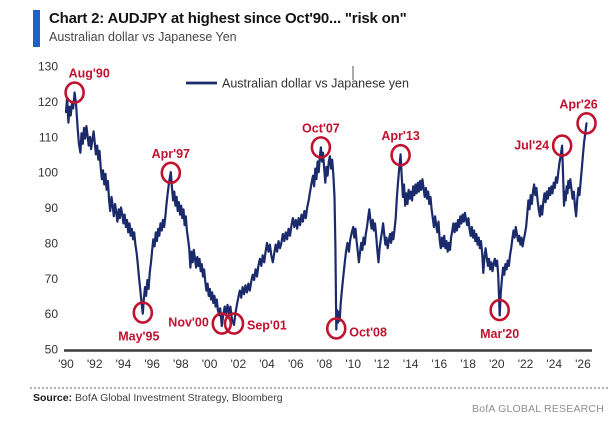 This screenshot has width=616, height=424. What do you see at coordinates (468, 364) in the screenshot?
I see `x-axis-tick-label: '18` at bounding box center [468, 364].